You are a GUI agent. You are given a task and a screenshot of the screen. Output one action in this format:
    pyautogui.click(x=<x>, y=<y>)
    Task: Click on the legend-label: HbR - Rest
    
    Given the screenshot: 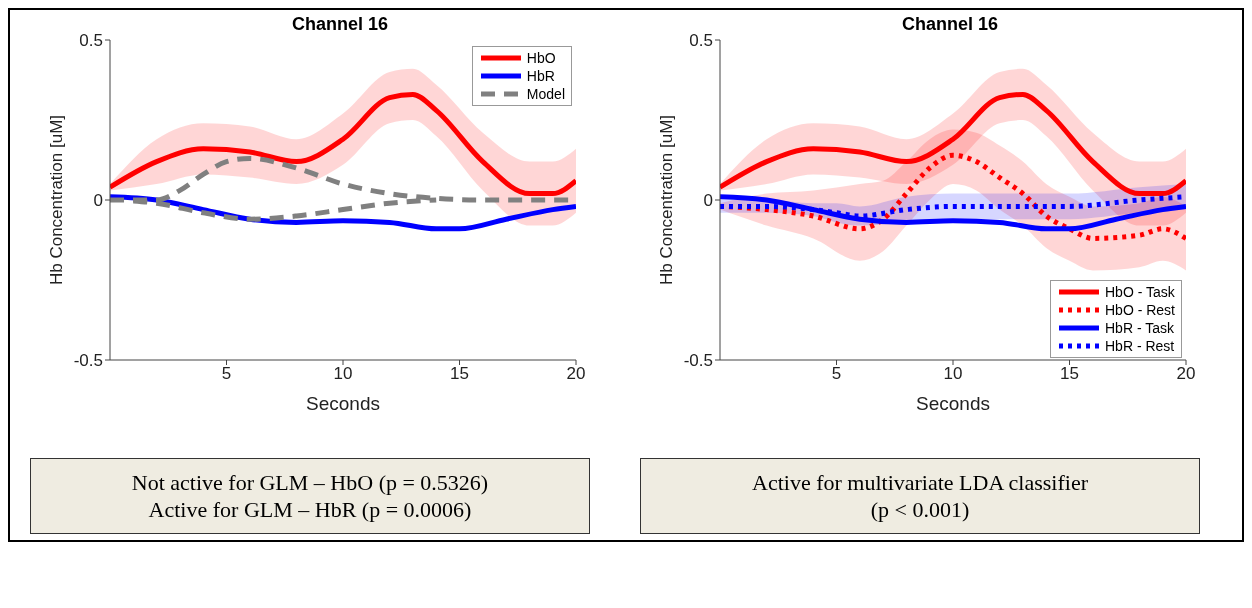 What is the action you would take?
    pyautogui.click(x=1139, y=346)
    